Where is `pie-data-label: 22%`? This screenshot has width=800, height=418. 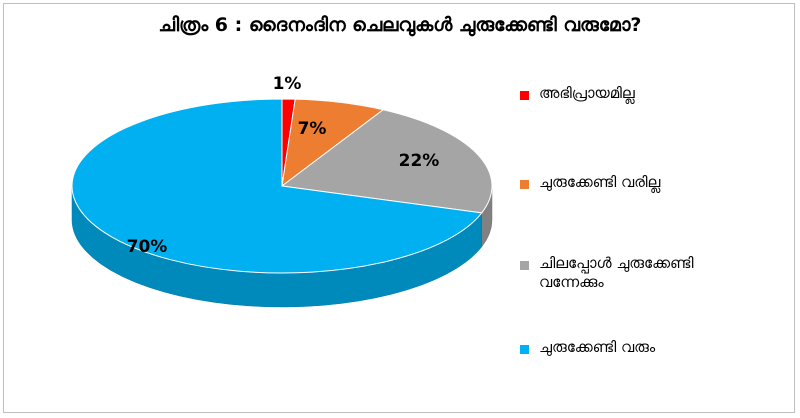 pie-data-label: 22% is located at coordinates (419, 161).